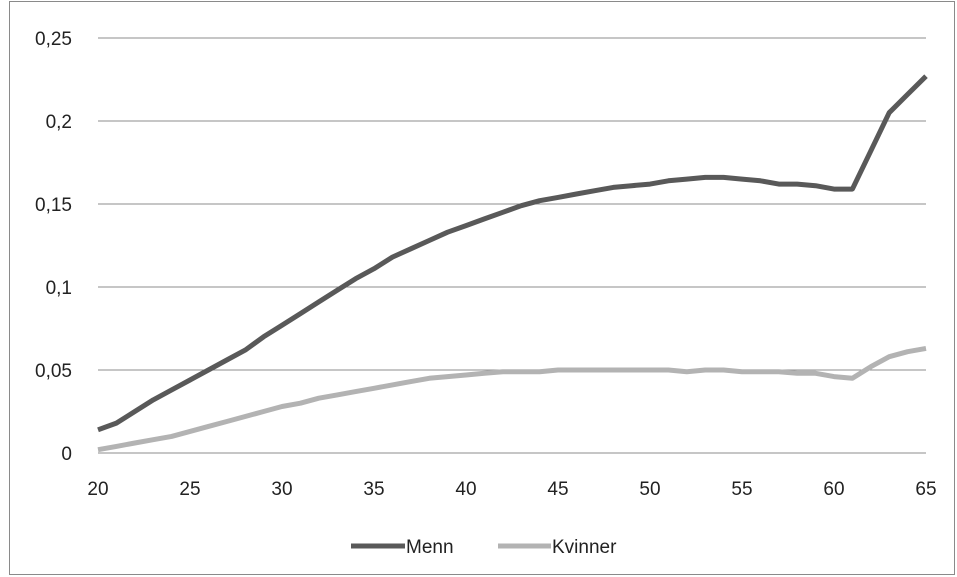  Describe the element at coordinates (649, 489) in the screenshot. I see `x-tick-label: 50` at that location.